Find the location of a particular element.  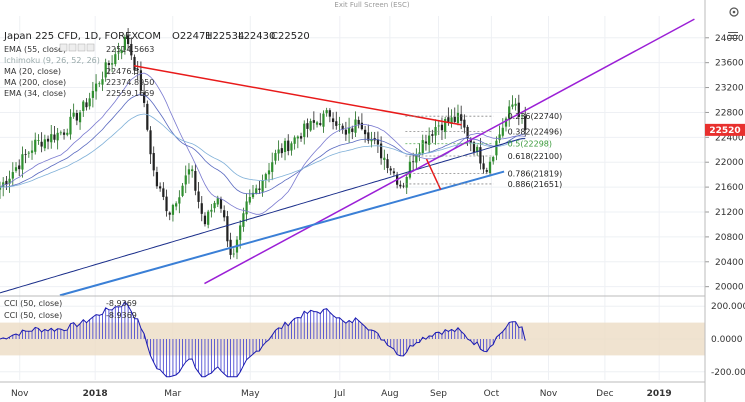

price-tick-label: 20800 is located at coordinates (729, 238).